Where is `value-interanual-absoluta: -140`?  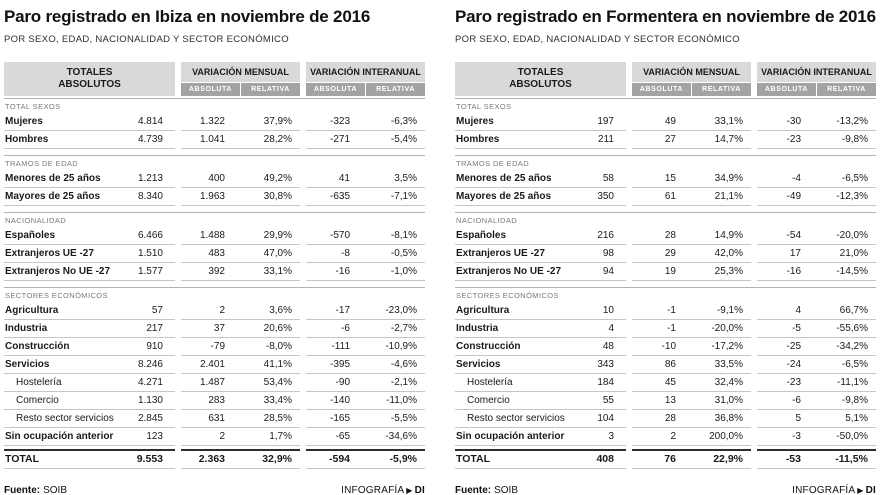 value-interanual-absoluta: -140 is located at coordinates (339, 400).